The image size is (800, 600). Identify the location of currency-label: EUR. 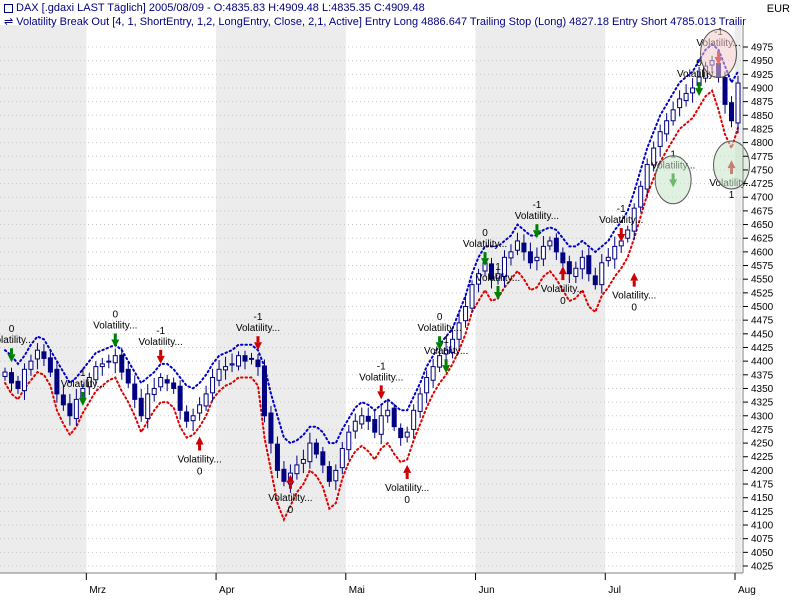
(778, 9).